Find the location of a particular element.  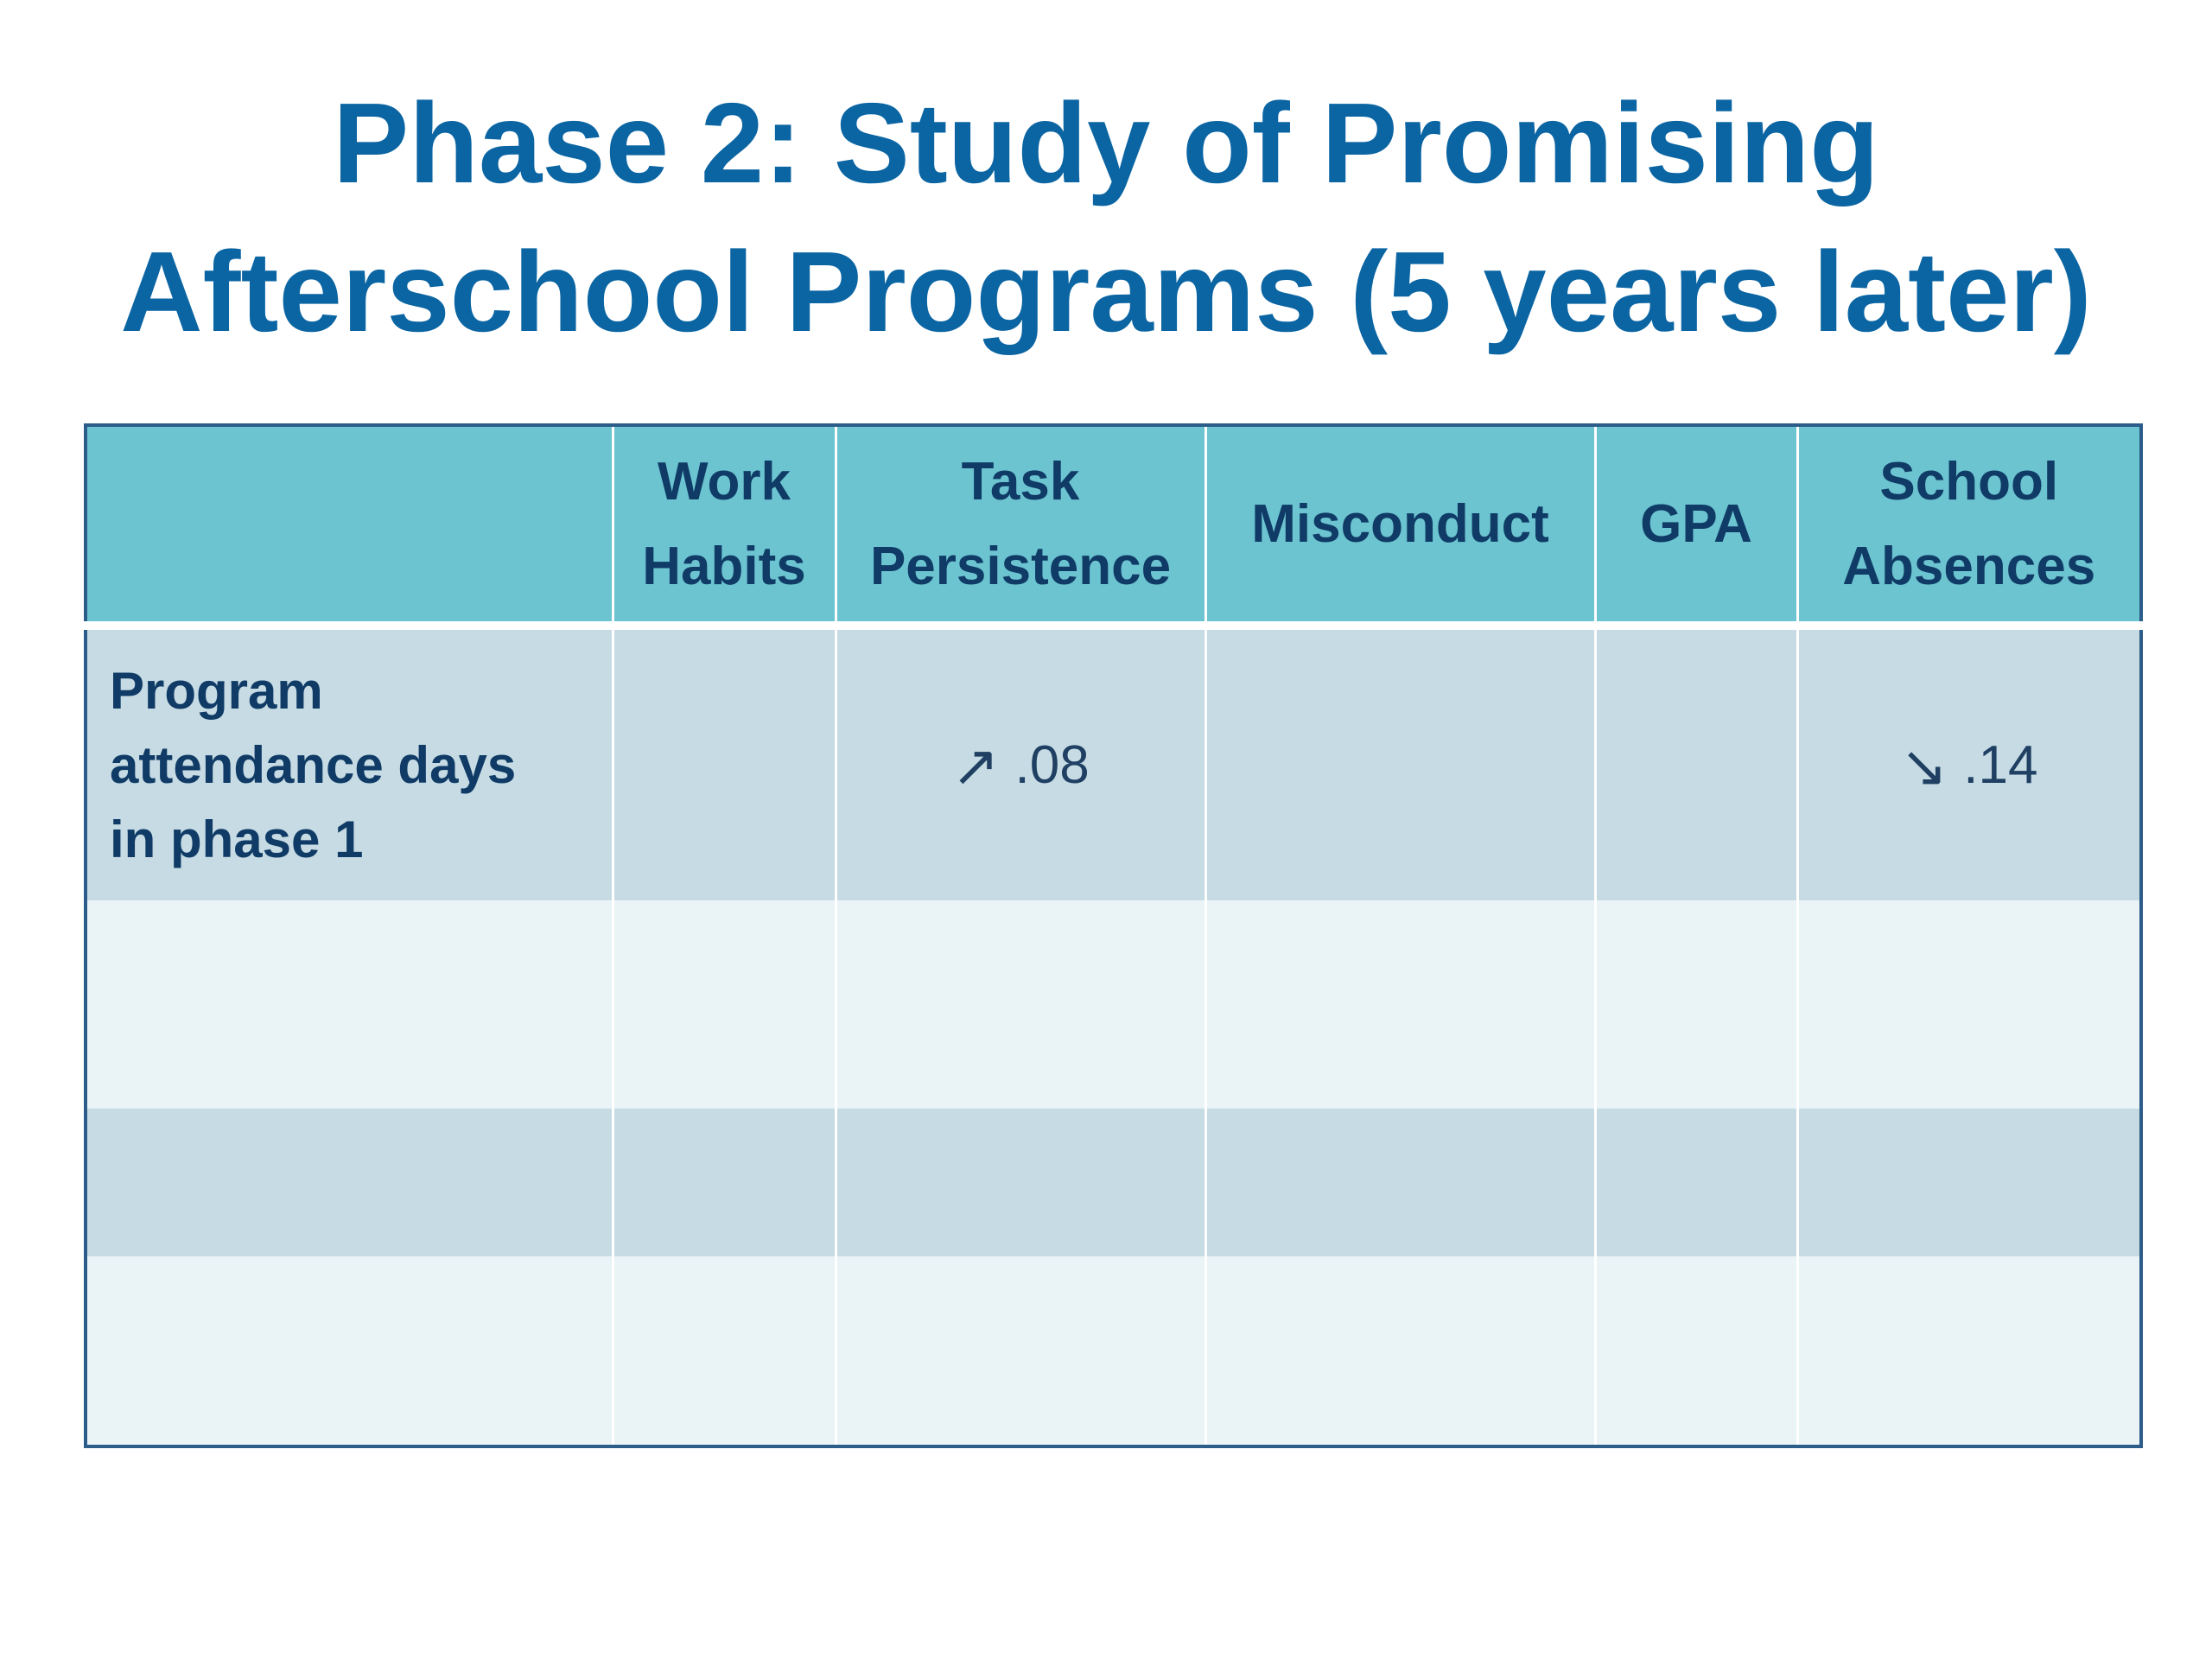

header-cell-empty is located at coordinates (350, 527).